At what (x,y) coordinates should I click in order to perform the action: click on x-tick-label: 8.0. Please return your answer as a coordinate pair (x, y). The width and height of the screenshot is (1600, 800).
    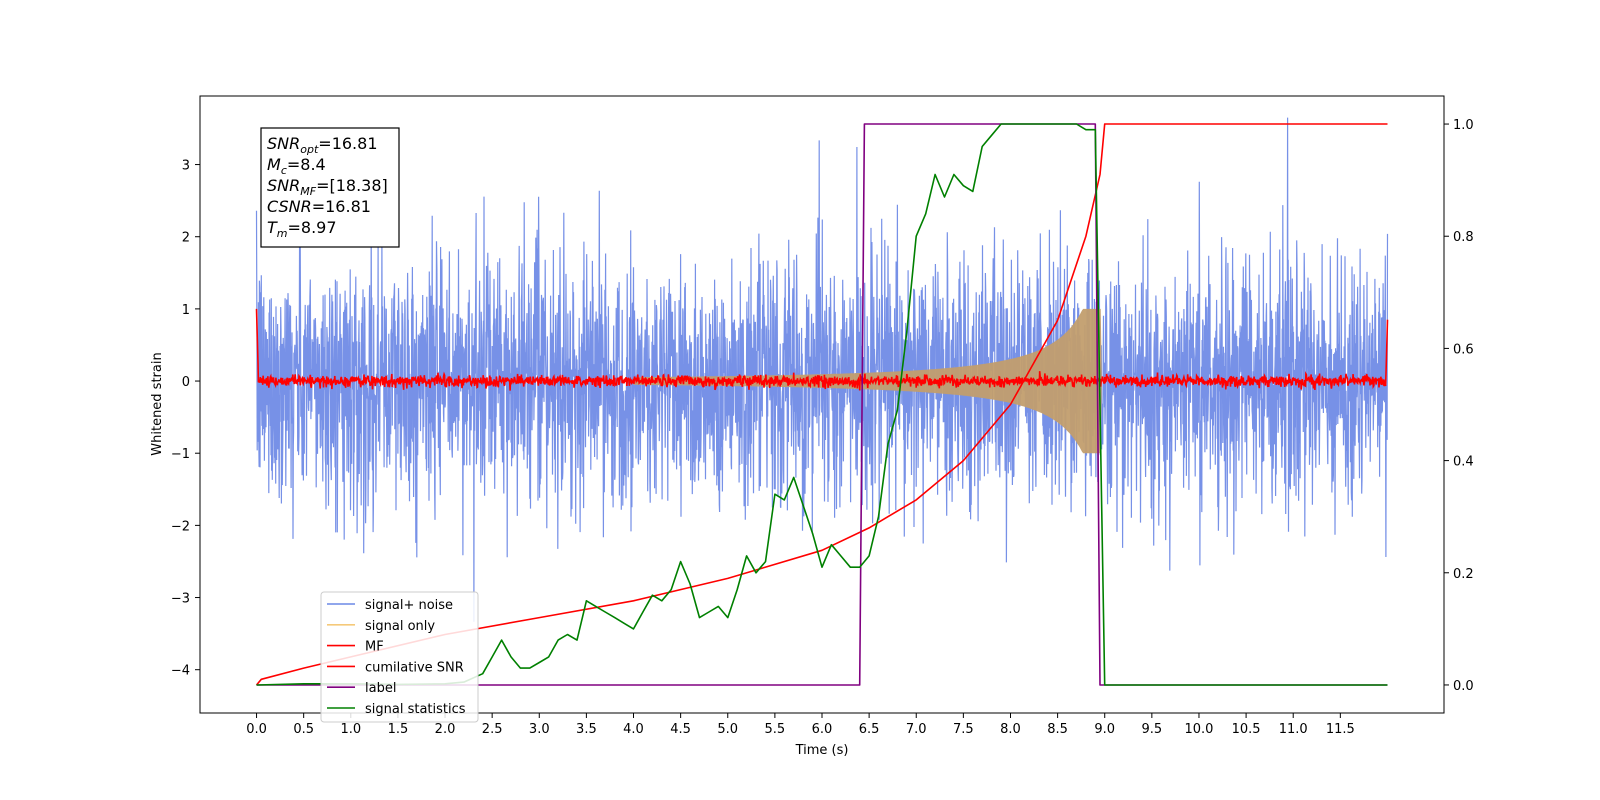
    Looking at the image, I should click on (1010, 729).